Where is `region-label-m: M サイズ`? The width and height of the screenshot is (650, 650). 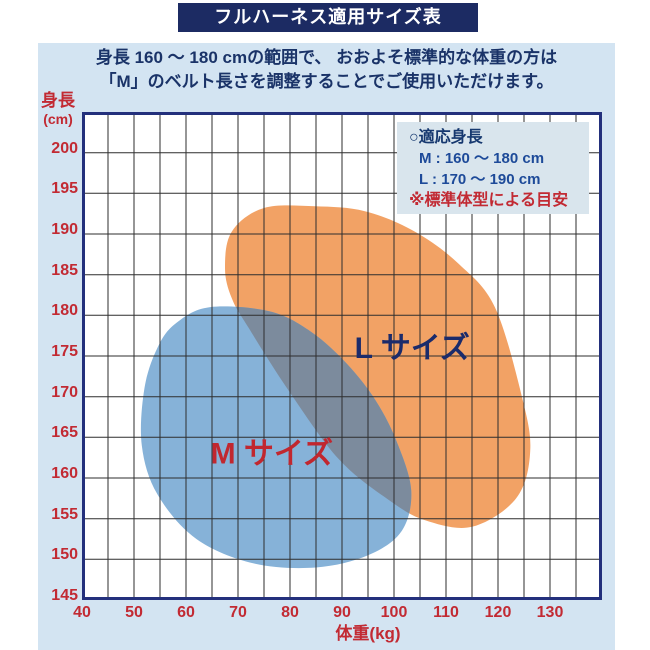
region-label-m: M サイズ is located at coordinates (272, 454).